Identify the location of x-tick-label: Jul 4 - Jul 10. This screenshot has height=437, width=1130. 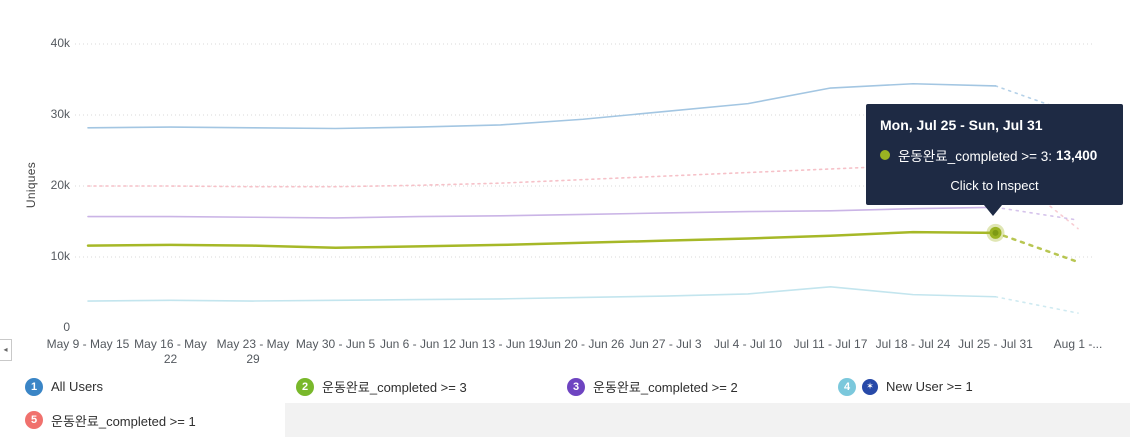
(748, 344).